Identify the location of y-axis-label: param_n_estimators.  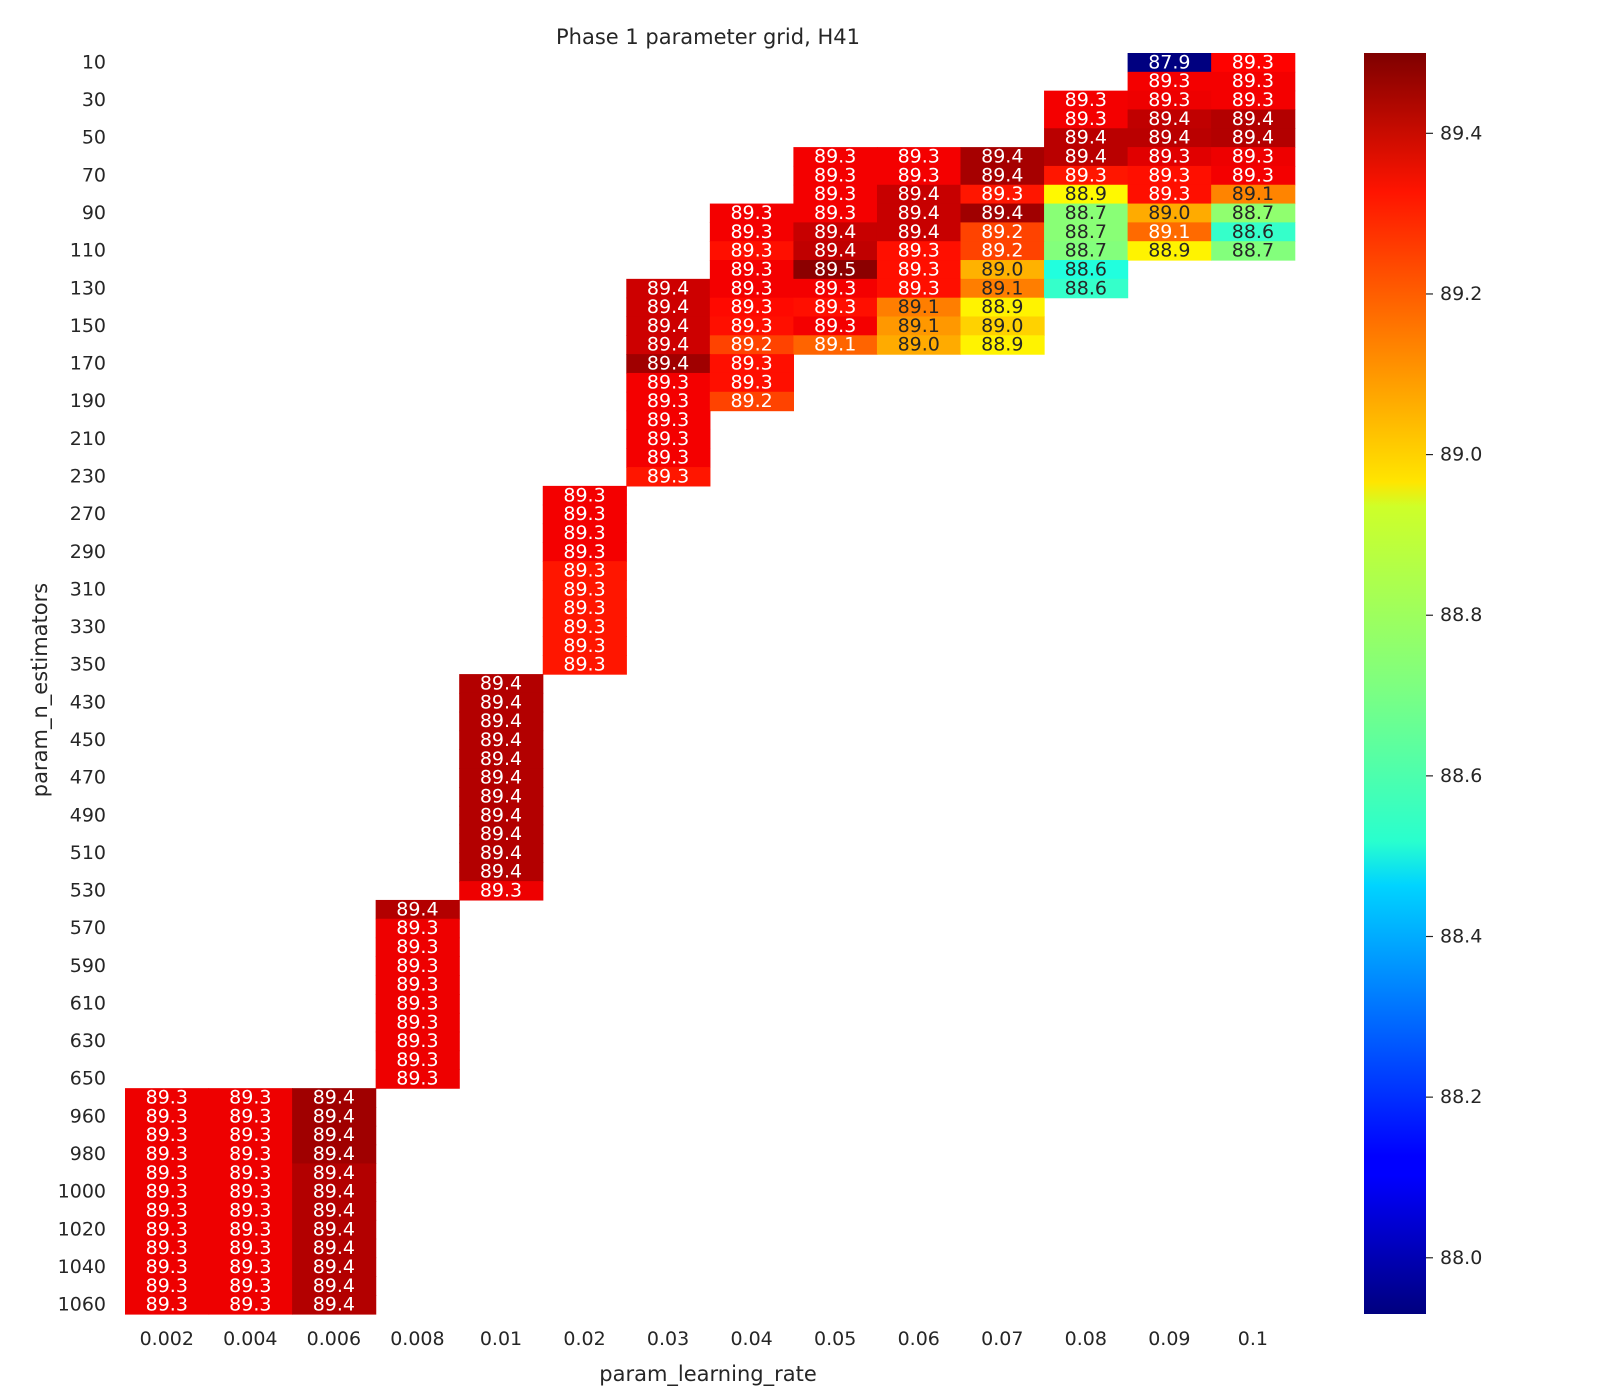
(40, 690).